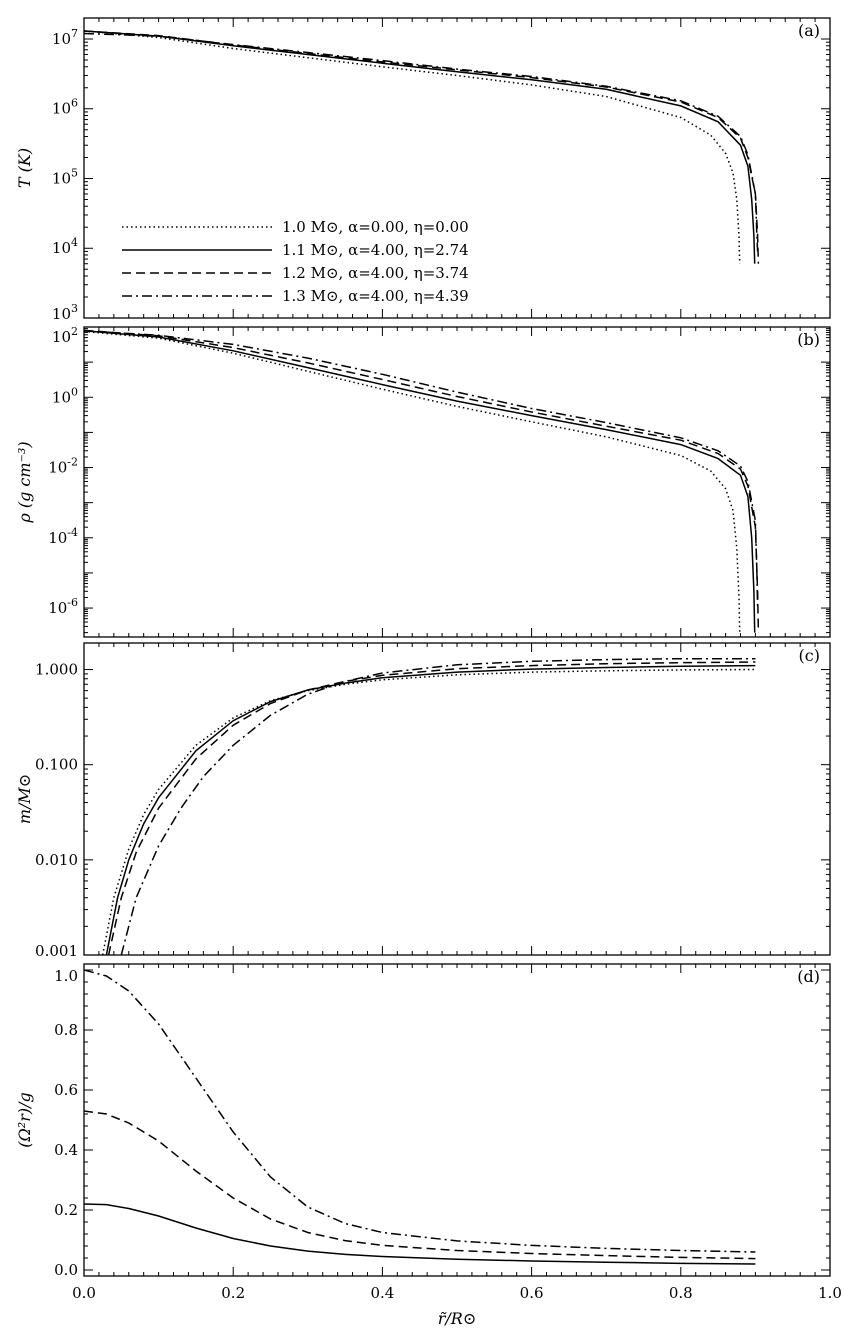 The width and height of the screenshot is (844, 1333). I want to click on y-axis-label: m/M⊙, so click(24, 799).